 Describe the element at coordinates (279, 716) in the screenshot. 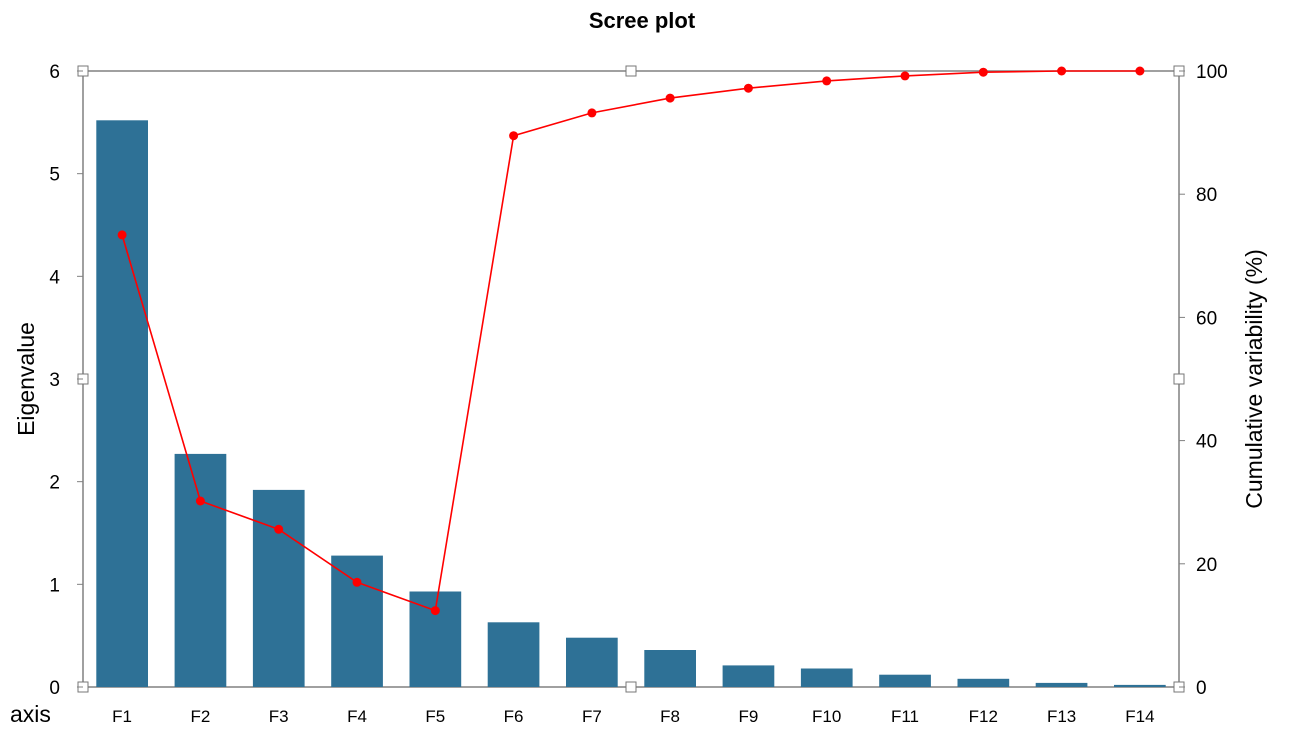

I see `x-tick-label: F3` at that location.